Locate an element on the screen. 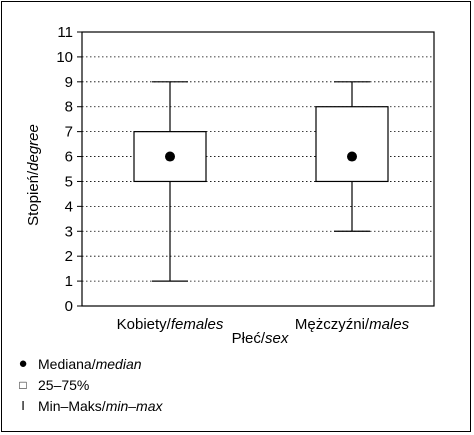  y-tick-label: 7 is located at coordinates (69, 132).